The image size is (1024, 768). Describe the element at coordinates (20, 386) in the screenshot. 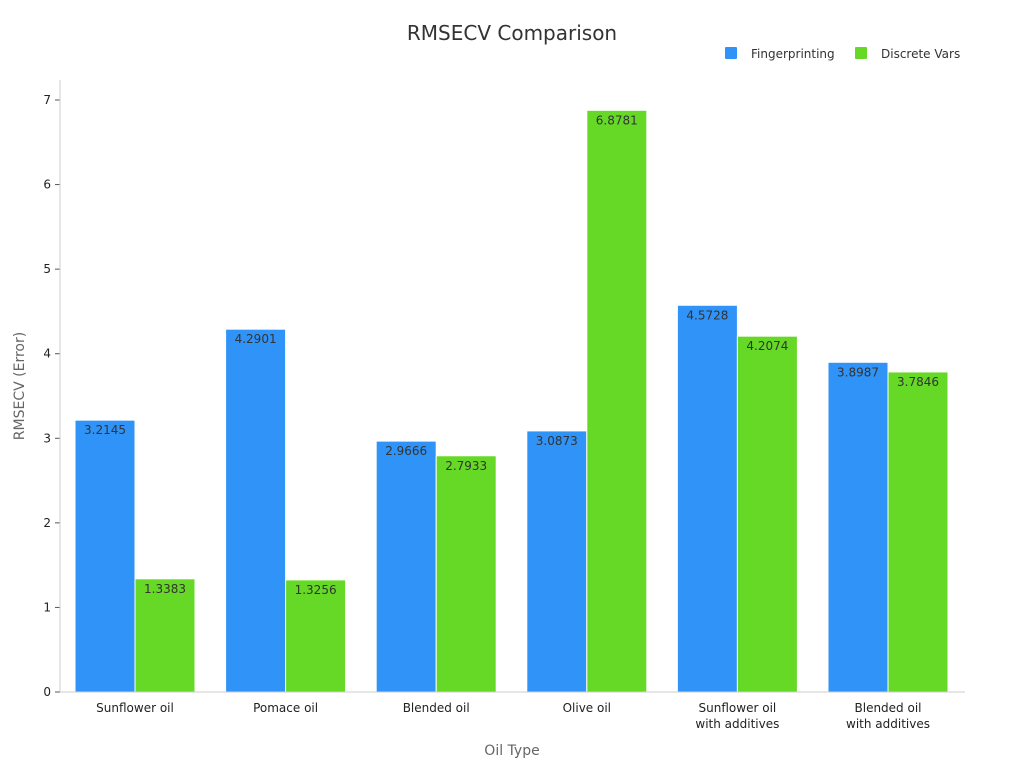

I see `y-axis-title: RMSECV (Error)` at that location.